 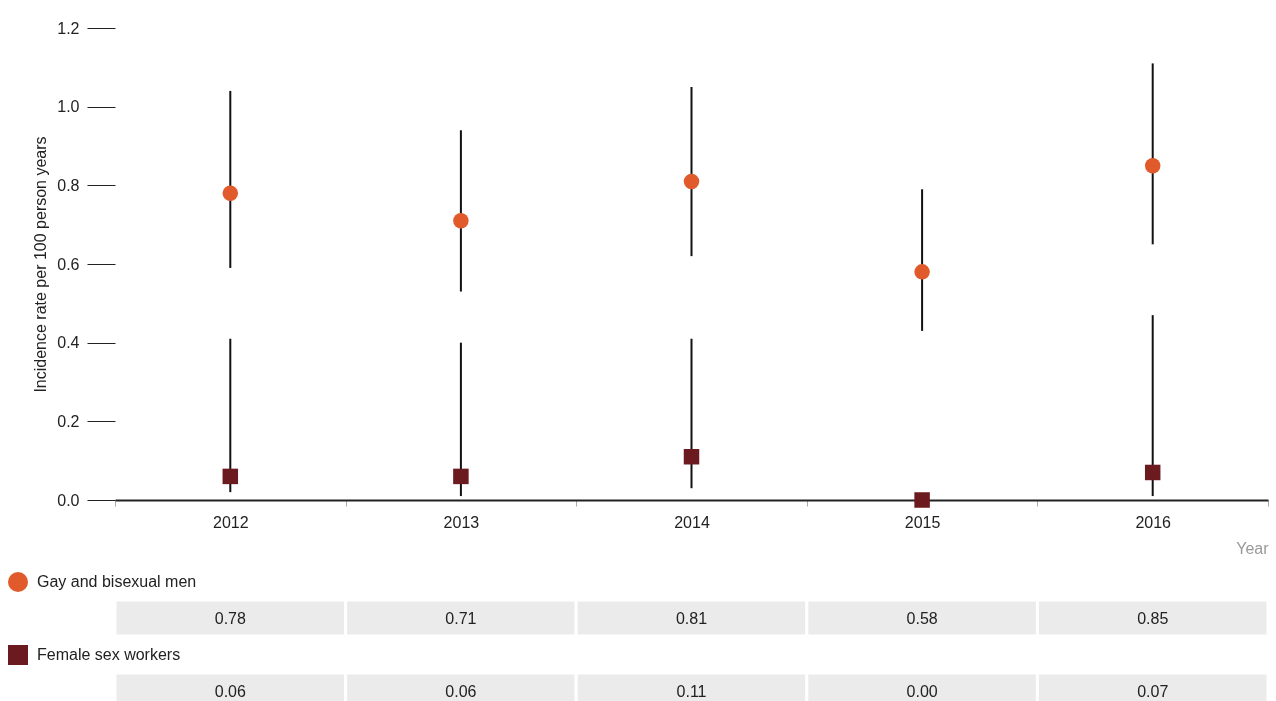 What do you see at coordinates (691, 618) in the screenshot?
I see `data-label: 0.81` at bounding box center [691, 618].